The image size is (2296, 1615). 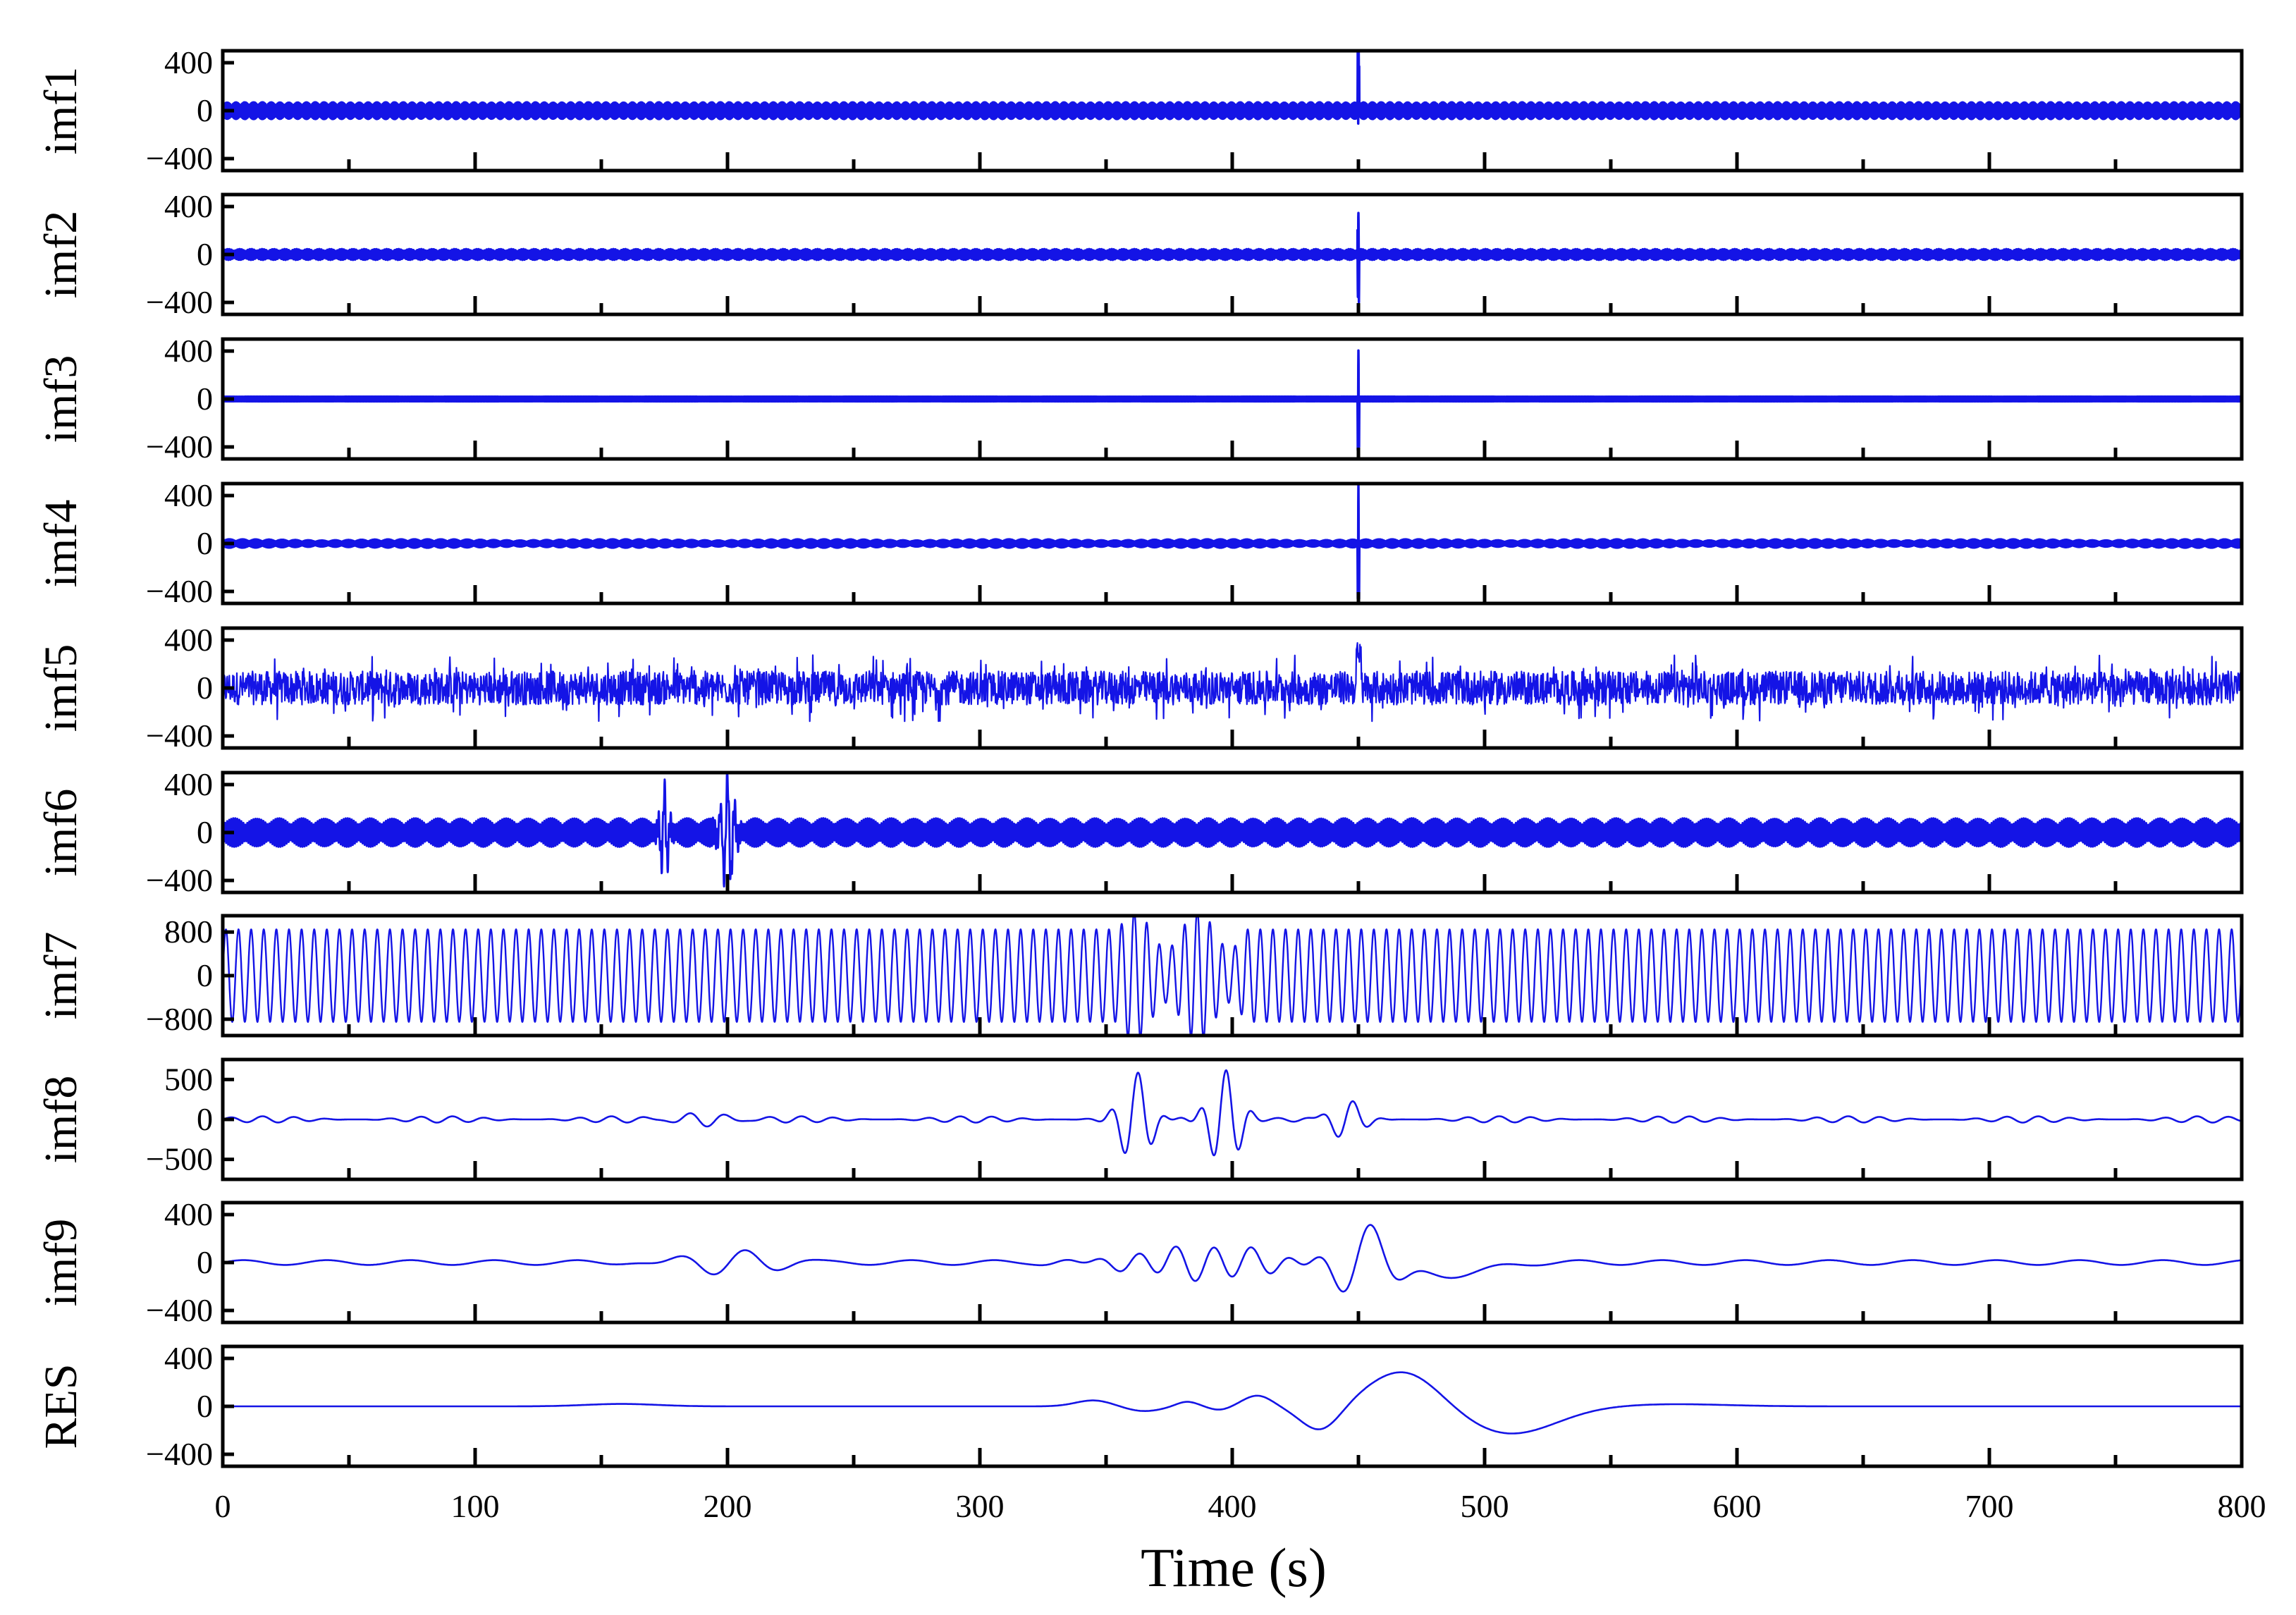 What do you see at coordinates (205, 543) in the screenshot?
I see `y-tick-label-imf4: 0` at bounding box center [205, 543].